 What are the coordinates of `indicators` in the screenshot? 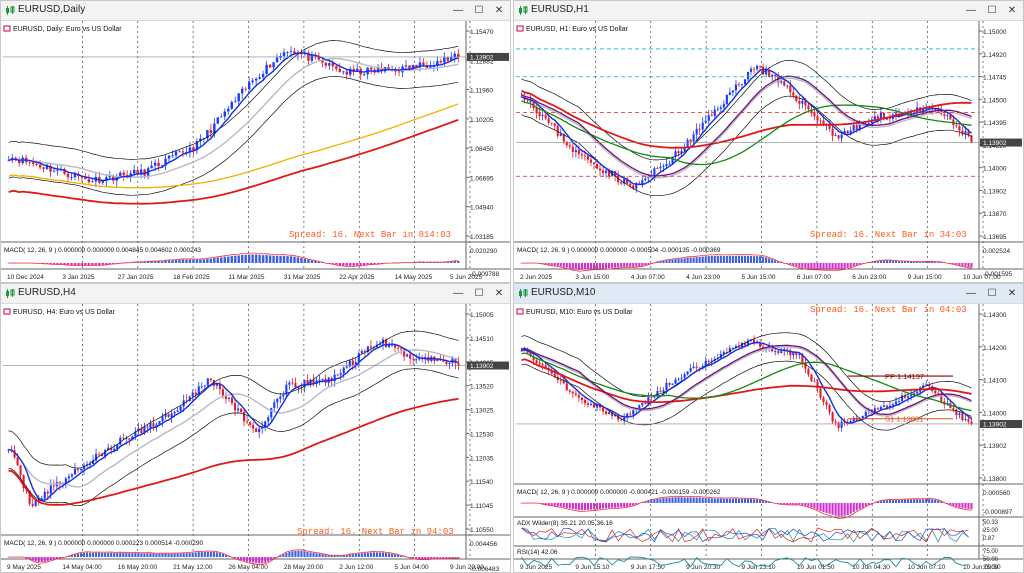 It's located at (746, 381).